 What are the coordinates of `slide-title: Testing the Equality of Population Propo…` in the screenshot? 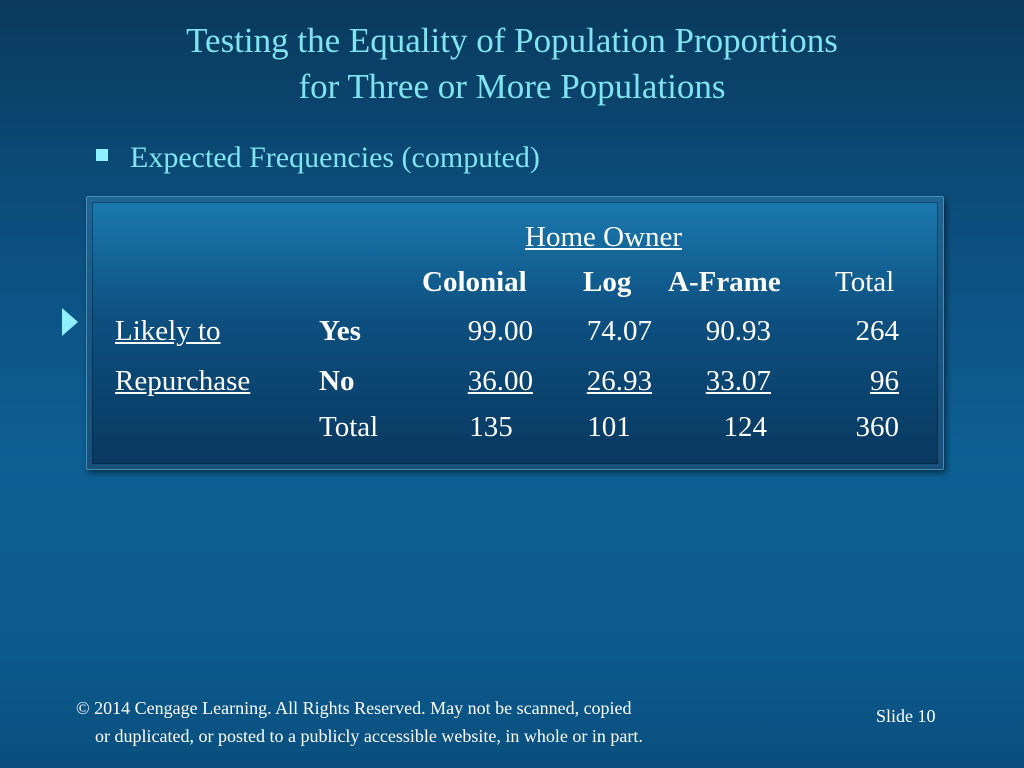 It's located at (512, 64).